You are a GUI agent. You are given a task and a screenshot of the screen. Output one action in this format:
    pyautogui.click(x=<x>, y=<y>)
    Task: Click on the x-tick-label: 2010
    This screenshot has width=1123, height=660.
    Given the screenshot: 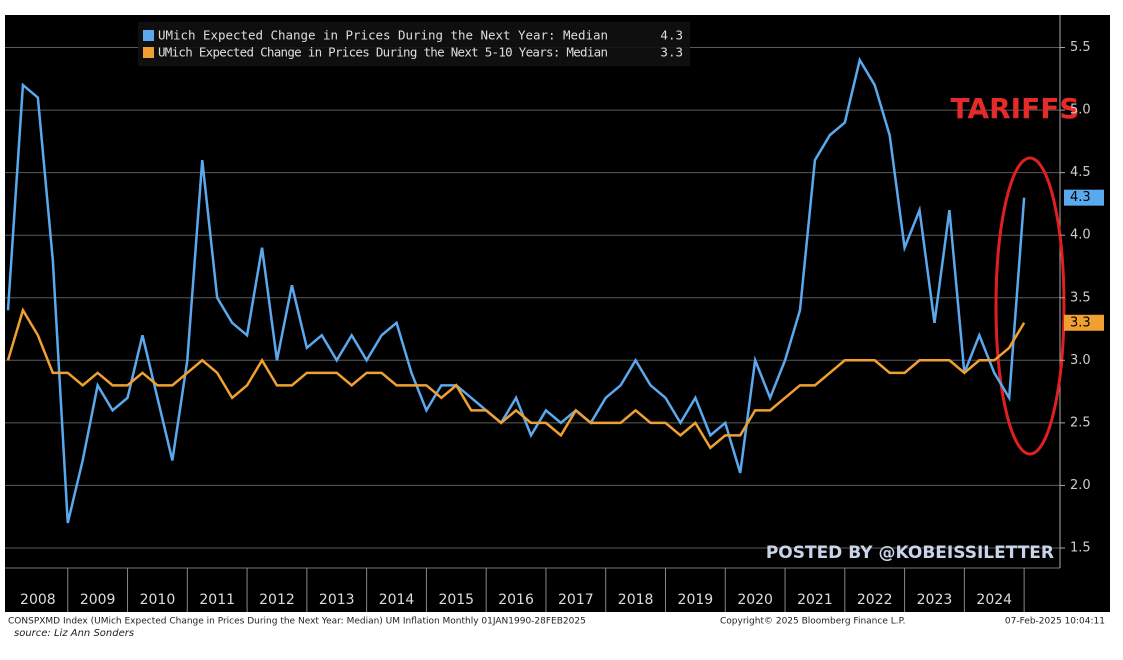 What is the action you would take?
    pyautogui.click(x=158, y=600)
    